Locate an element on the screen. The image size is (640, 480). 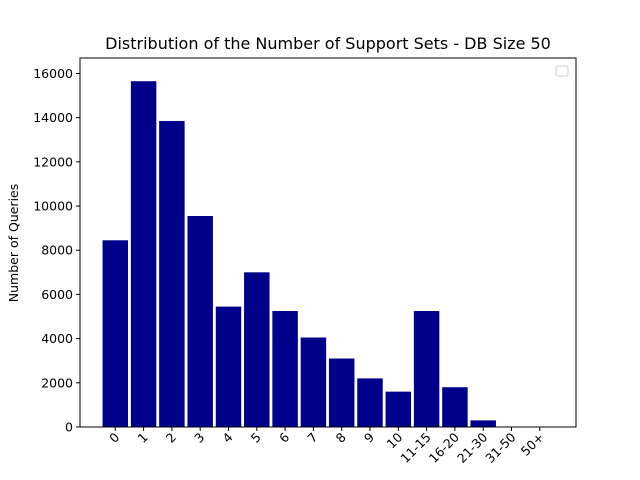
x-tick-label: 9 is located at coordinates (369, 437).